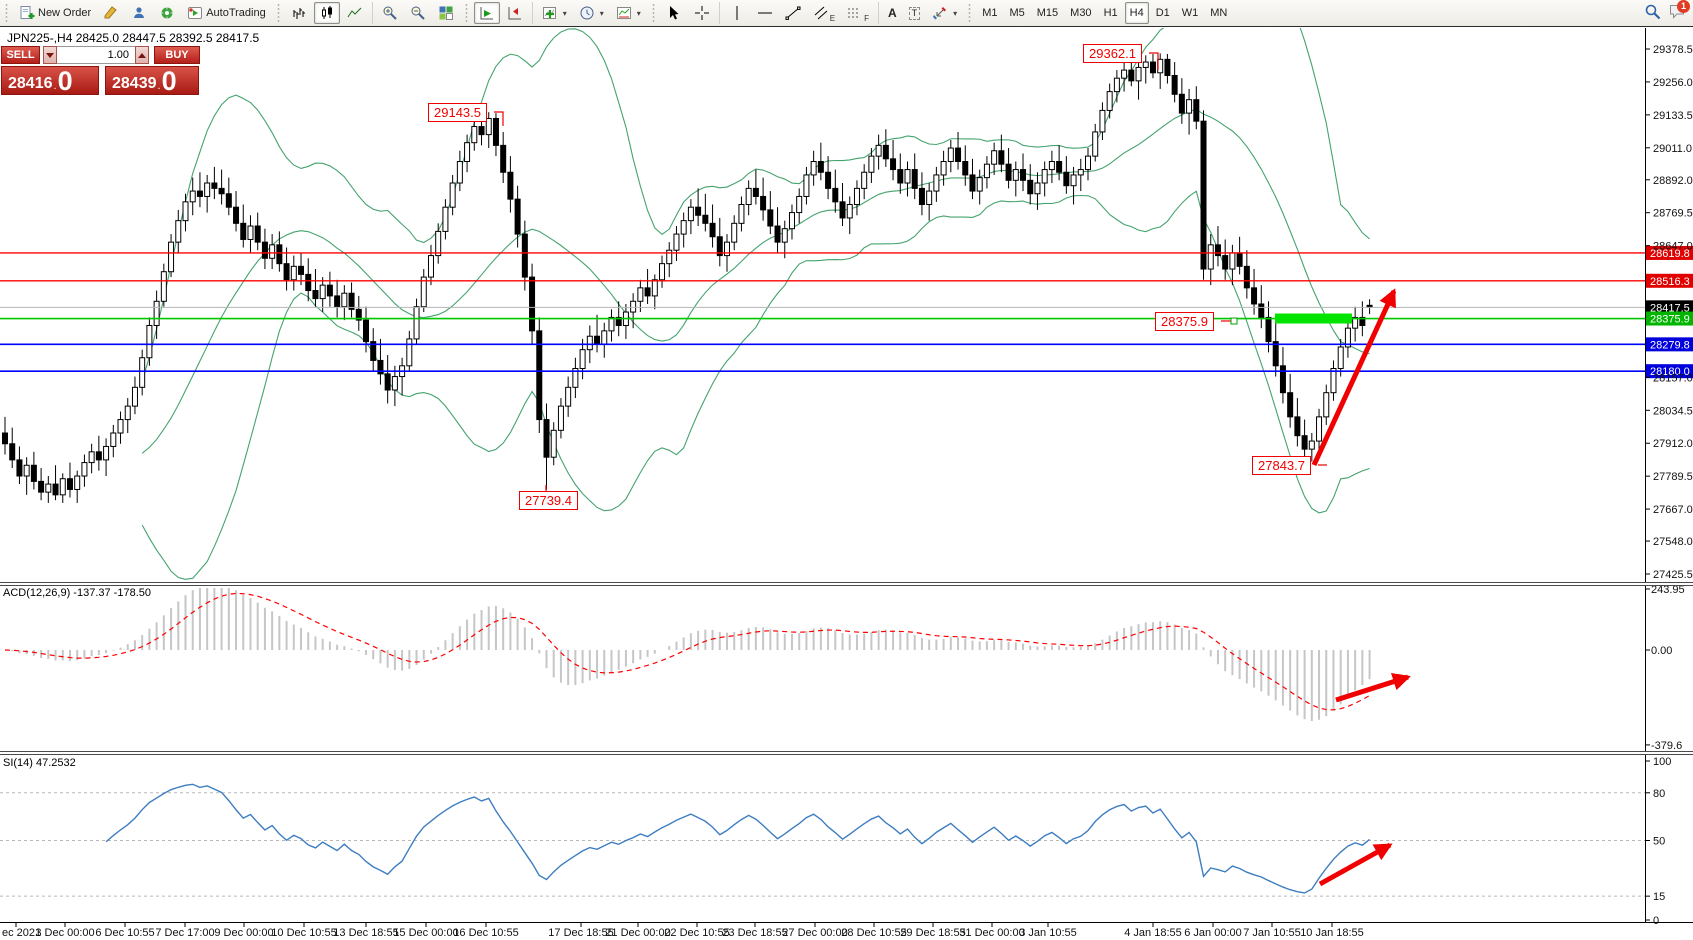  I want to click on time-tick-label: 4 Jan 18:55, so click(1153, 933).